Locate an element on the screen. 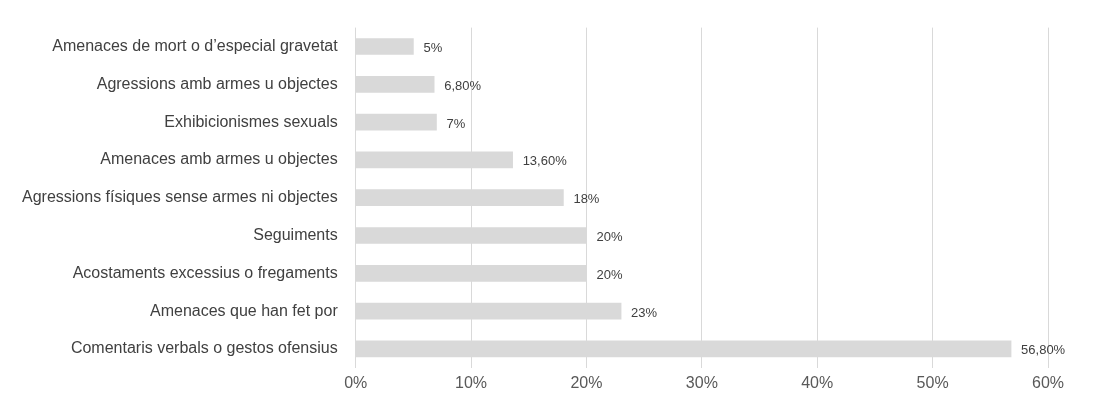 Image resolution: width=1103 pixels, height=407 pixels. data-label: 23% is located at coordinates (644, 312).